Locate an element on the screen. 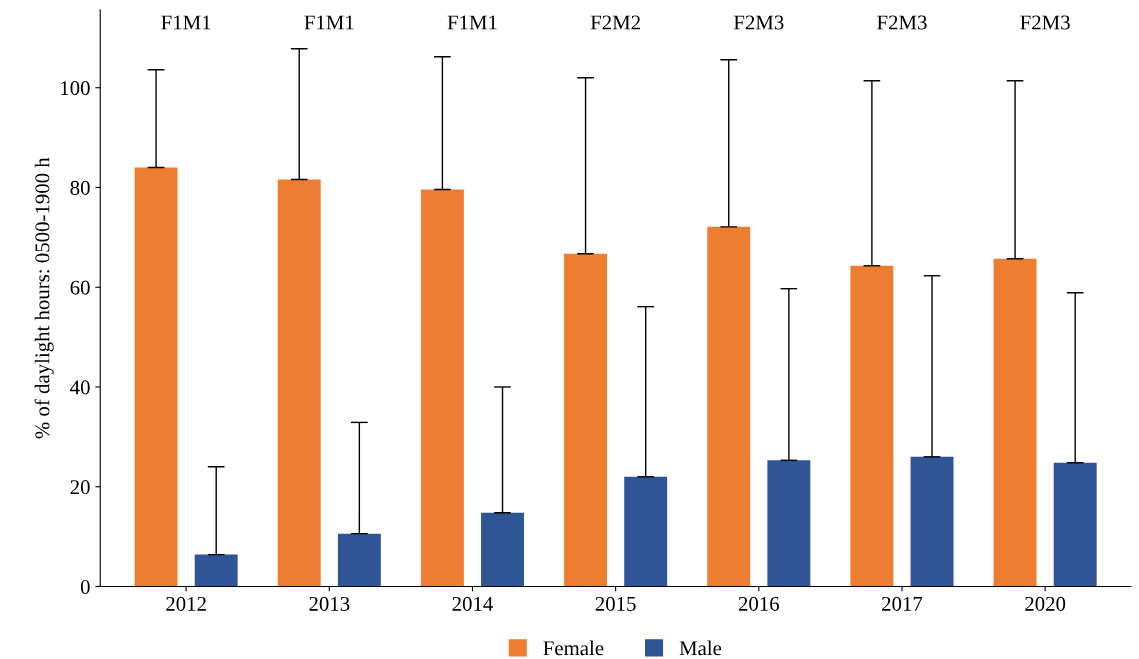  y-tick-label: 20 is located at coordinates (80, 487).